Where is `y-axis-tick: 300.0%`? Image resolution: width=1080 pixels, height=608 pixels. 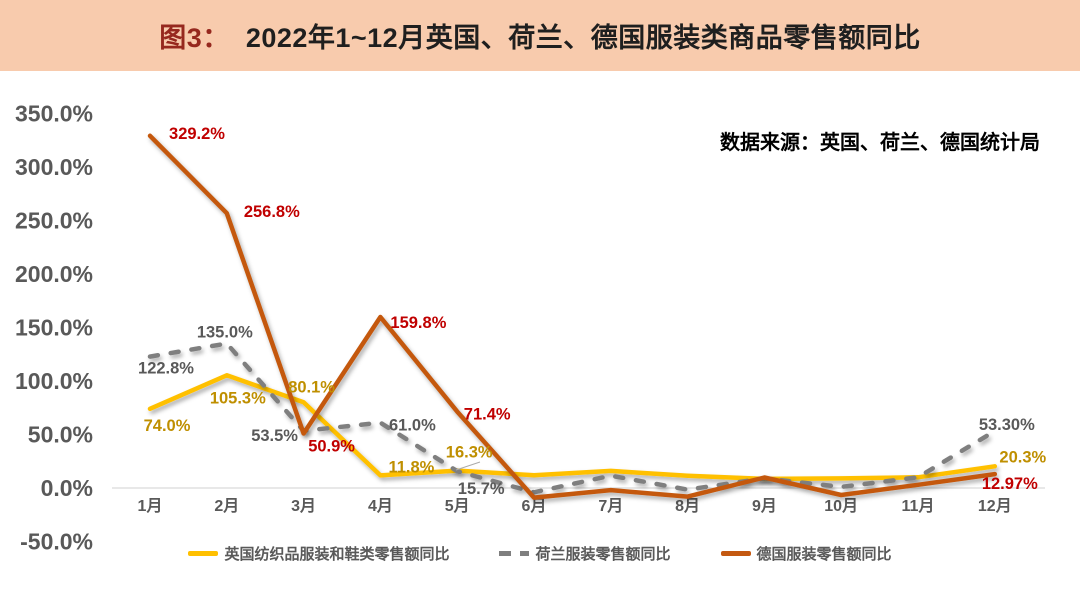 y-axis-tick: 300.0% is located at coordinates (54, 167).